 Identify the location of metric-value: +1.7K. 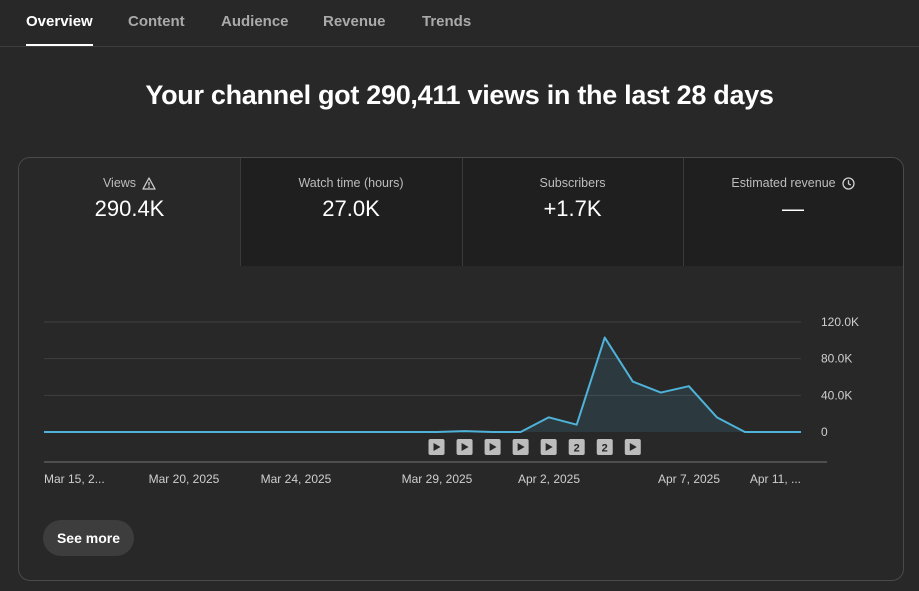
(572, 208).